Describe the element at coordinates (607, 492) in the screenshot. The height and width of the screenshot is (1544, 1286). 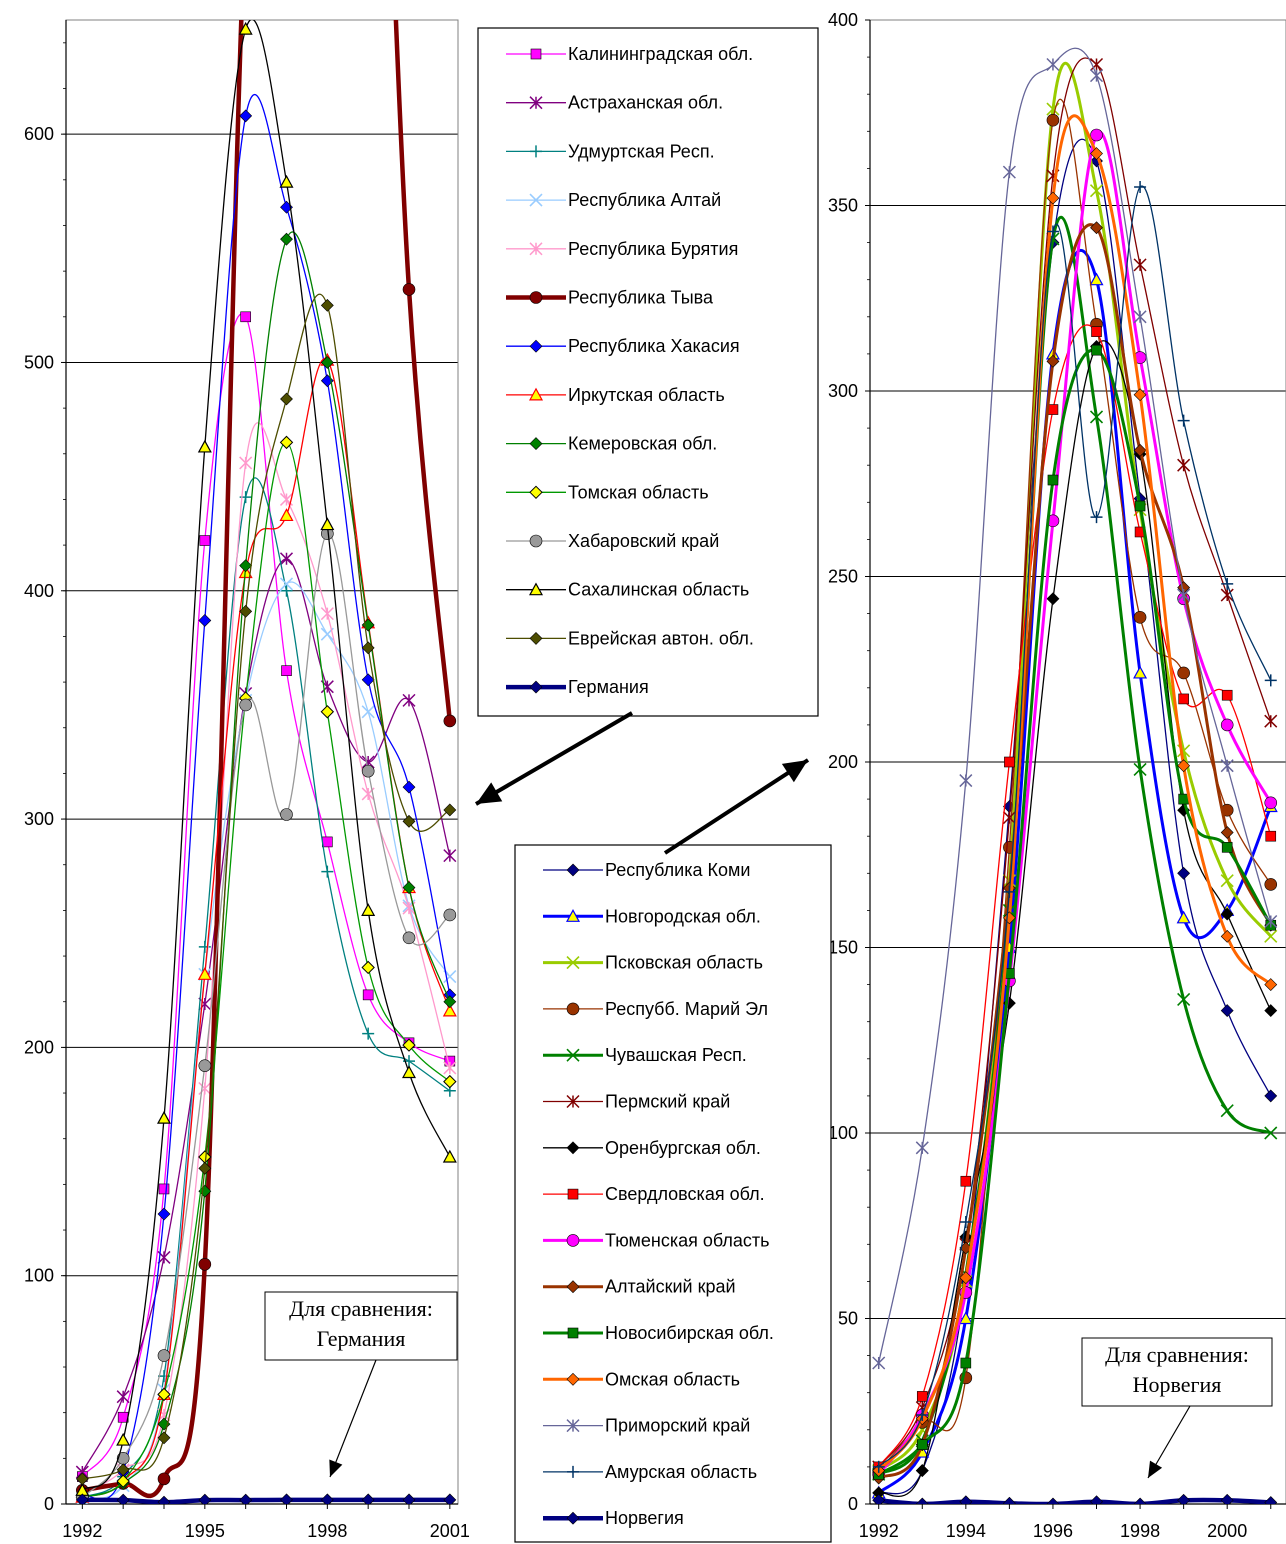
I see `legend-entry: Томская область` at that location.